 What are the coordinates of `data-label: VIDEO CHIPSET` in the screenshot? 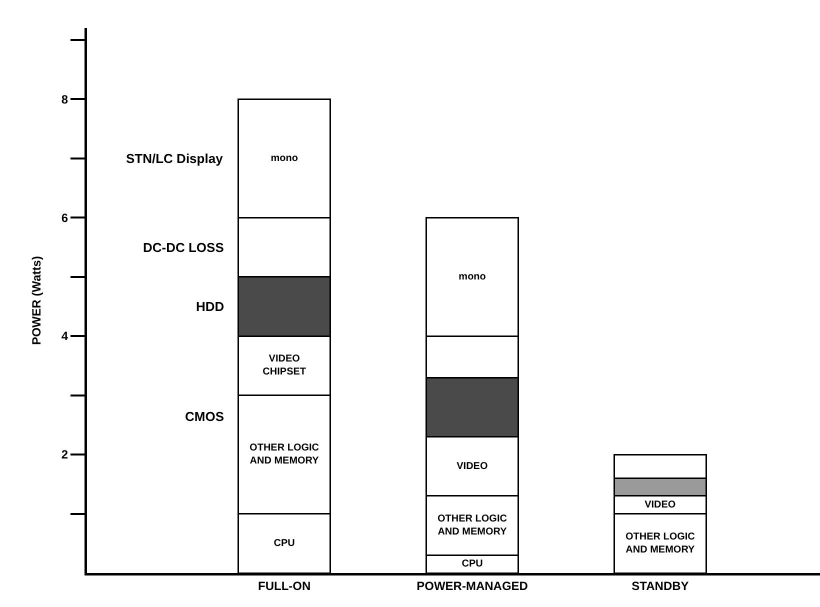 It's located at (284, 366).